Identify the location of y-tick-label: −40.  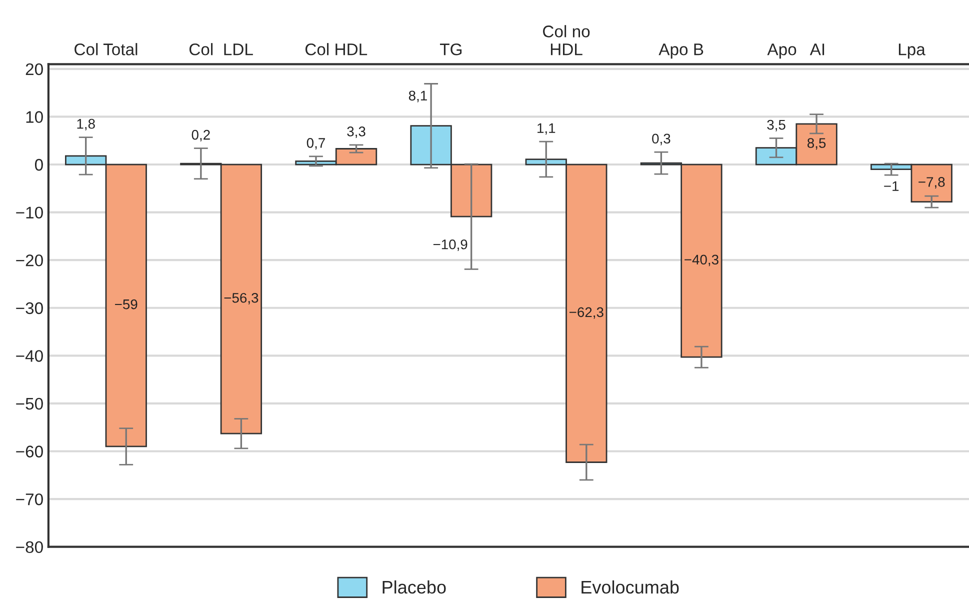
(29, 356).